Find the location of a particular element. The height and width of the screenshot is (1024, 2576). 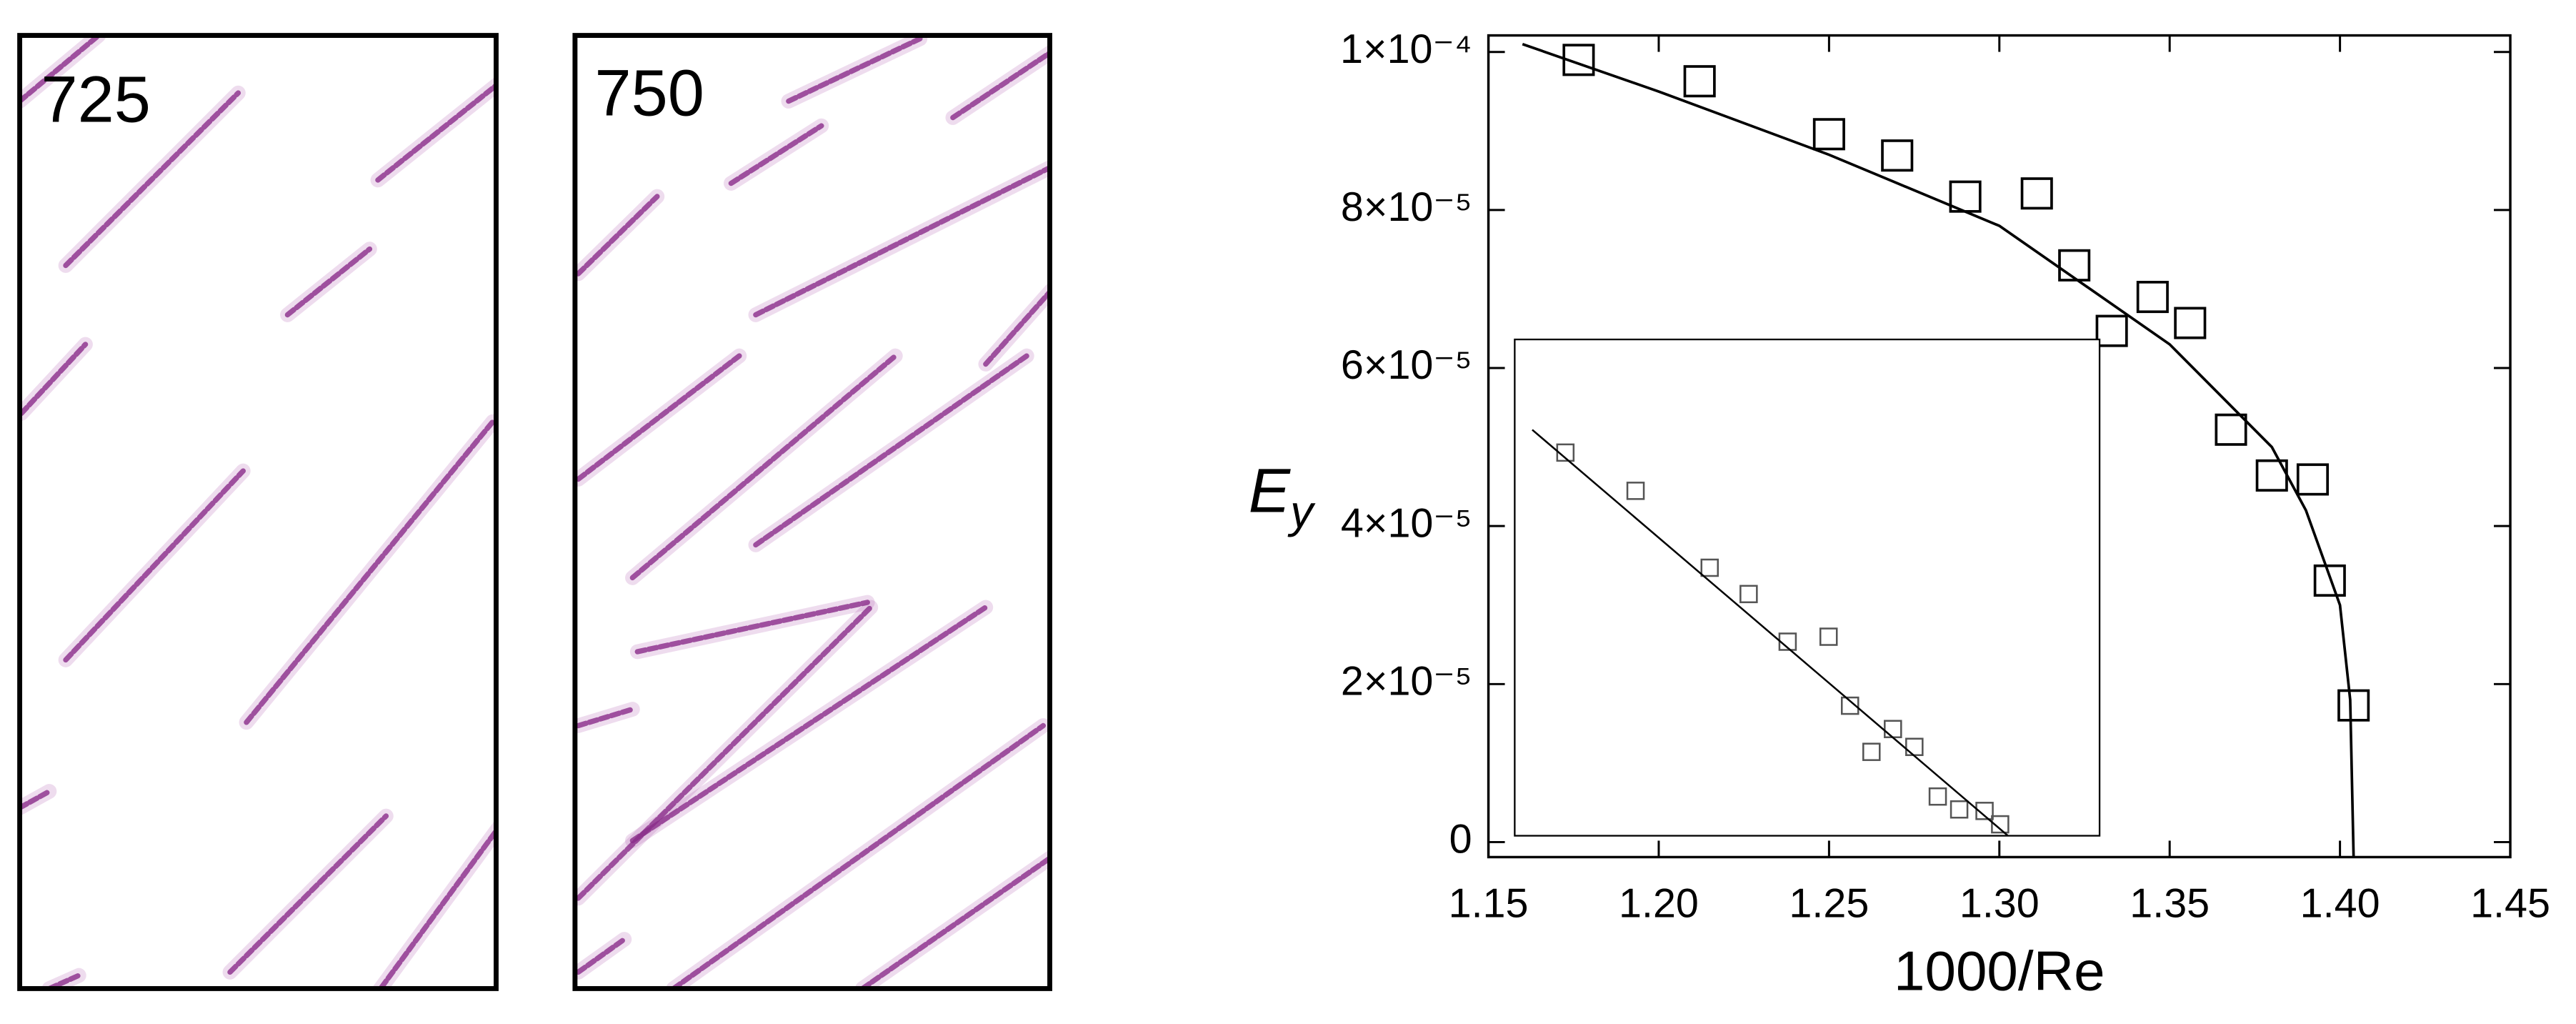

x-tick-label: 1.35 is located at coordinates (2170, 904).